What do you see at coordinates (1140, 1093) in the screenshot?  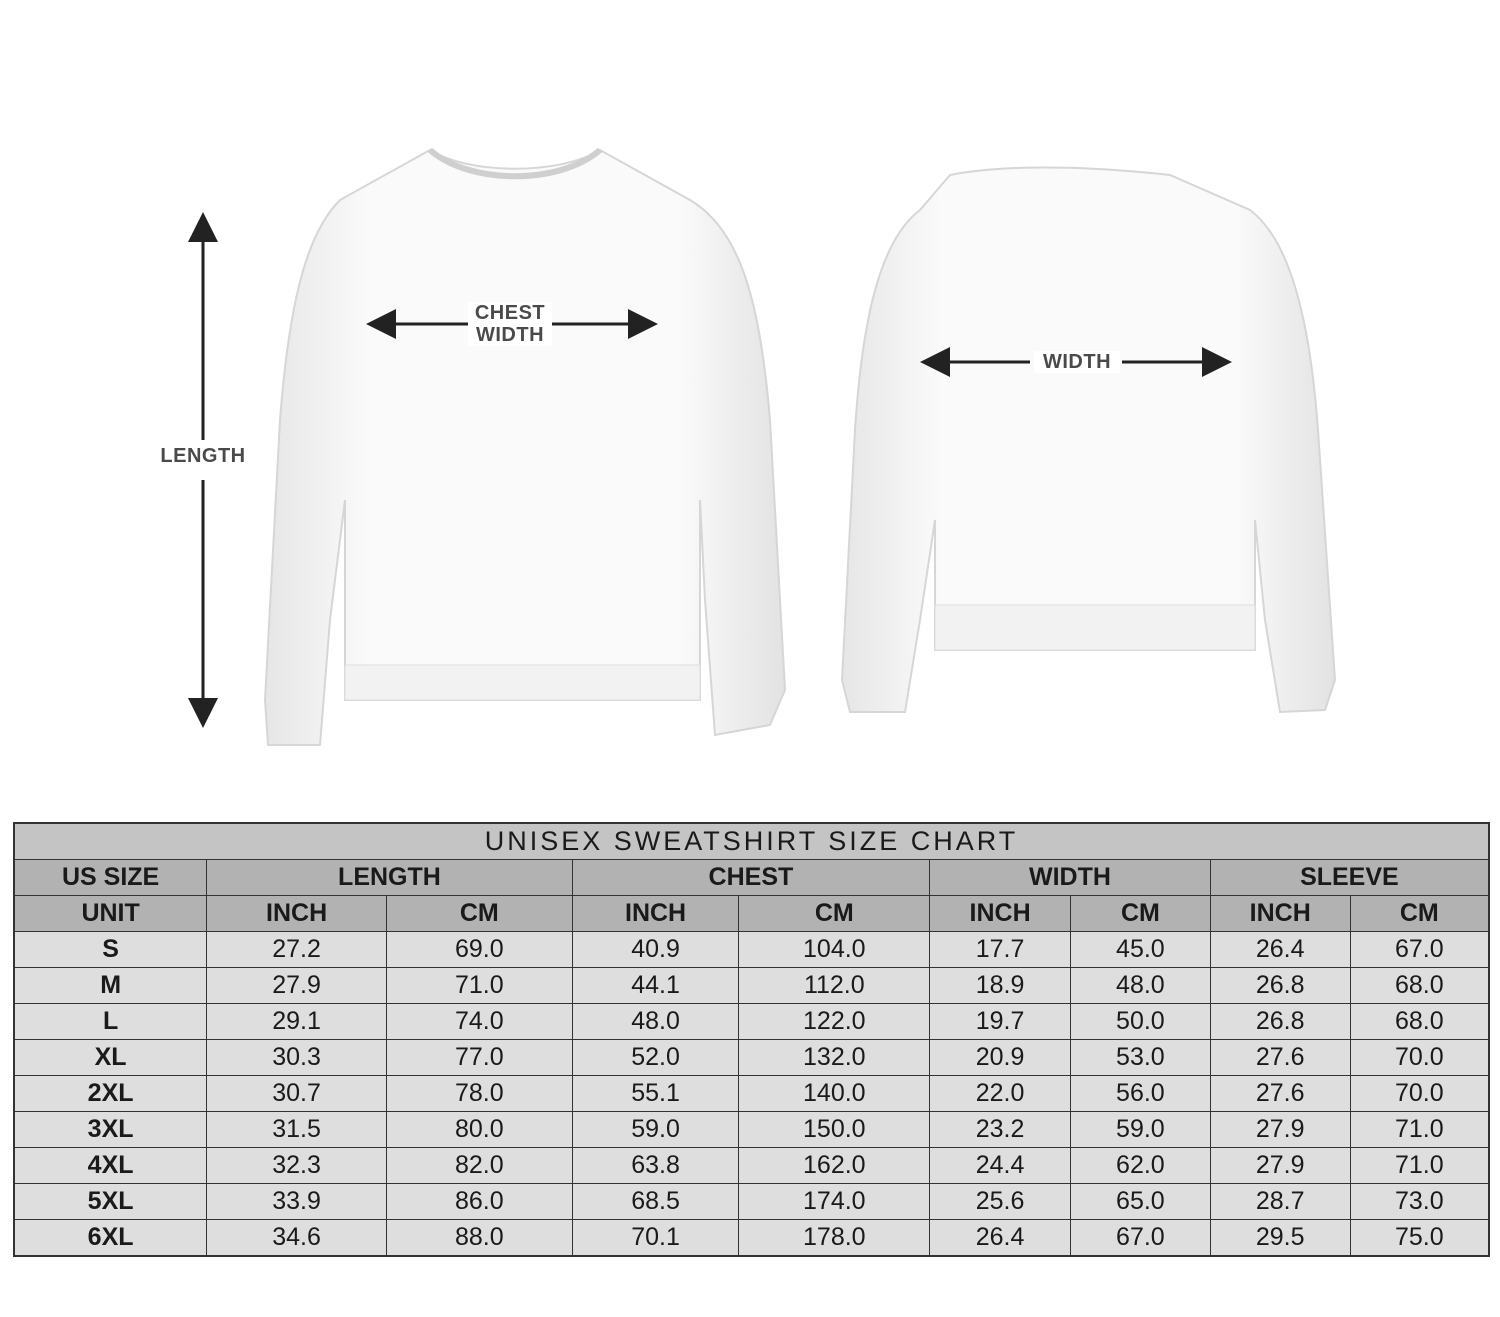 I see `value-cell: 56.0` at bounding box center [1140, 1093].